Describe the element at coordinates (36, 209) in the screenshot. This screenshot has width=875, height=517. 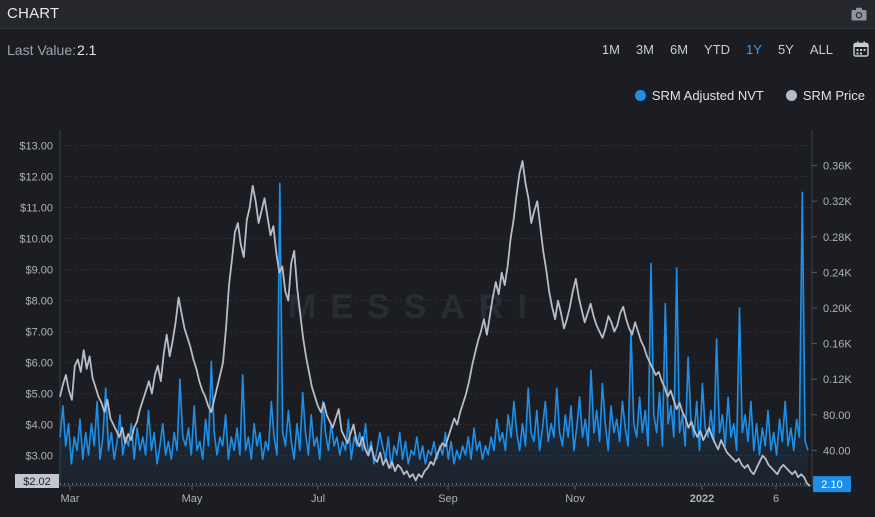
I see `left-axis-tick-label: $11.00` at that location.